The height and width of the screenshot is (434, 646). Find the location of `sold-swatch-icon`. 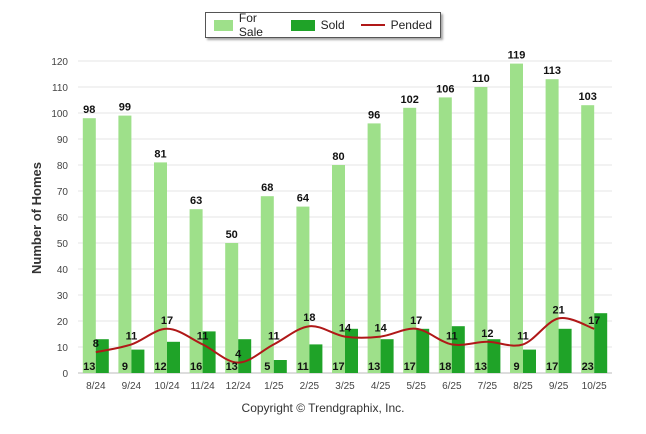

sold-swatch-icon is located at coordinates (302, 25).